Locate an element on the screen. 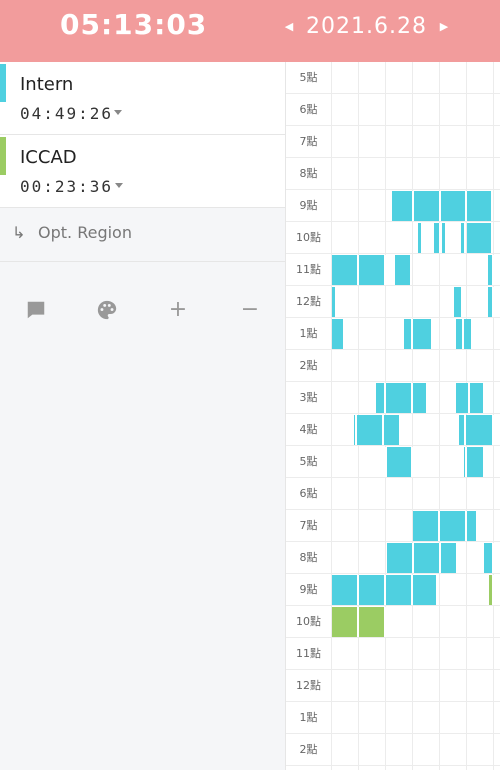 The width and height of the screenshot is (500, 770). hour-label: 12點 is located at coordinates (308, 301).